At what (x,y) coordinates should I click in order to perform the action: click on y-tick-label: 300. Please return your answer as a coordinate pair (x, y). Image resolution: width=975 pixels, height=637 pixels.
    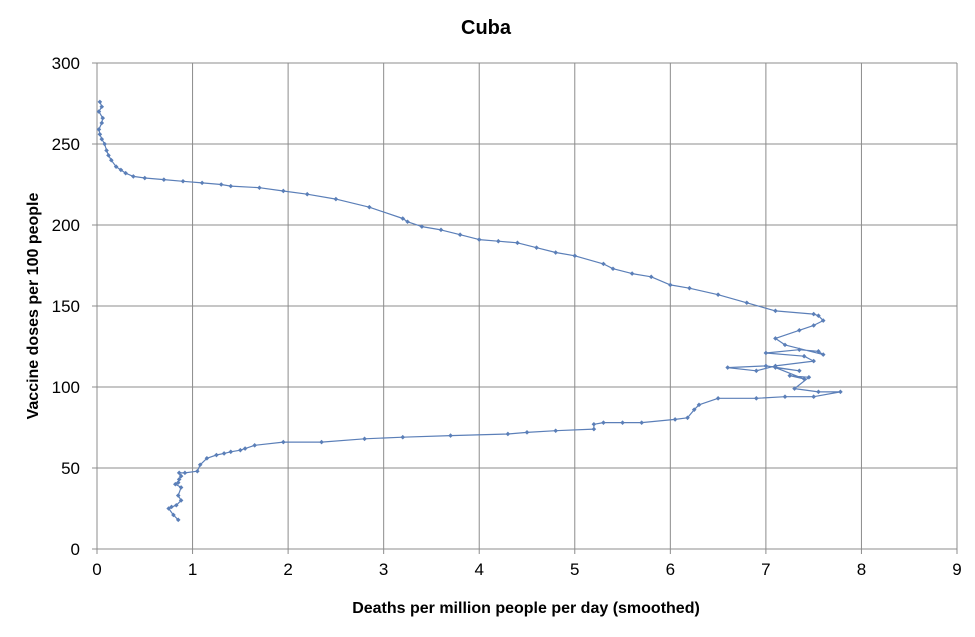
    Looking at the image, I should click on (66, 63).